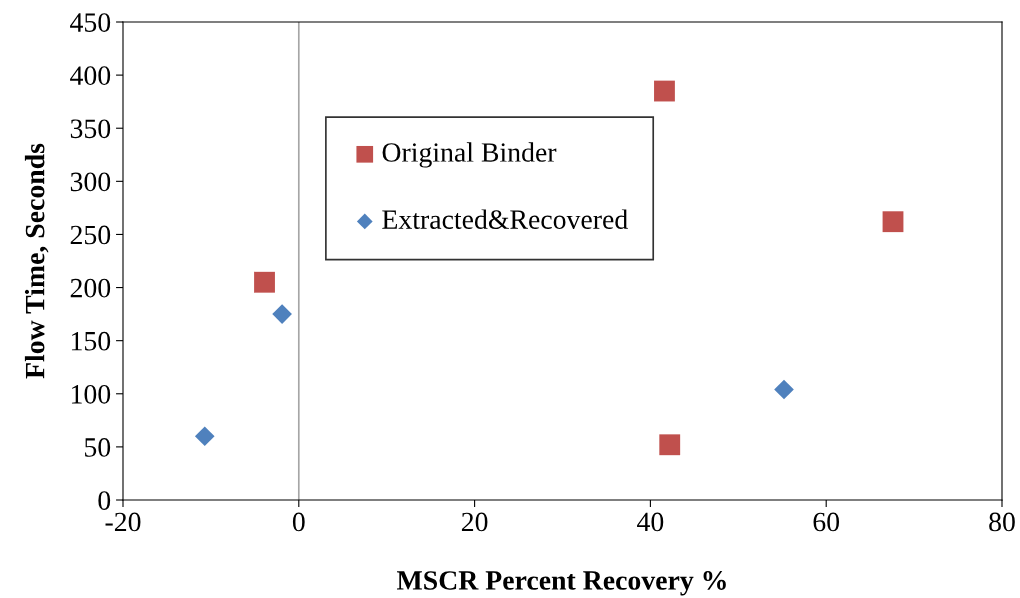  What do you see at coordinates (650, 522) in the screenshot?
I see `x-tick-label: 40` at bounding box center [650, 522].